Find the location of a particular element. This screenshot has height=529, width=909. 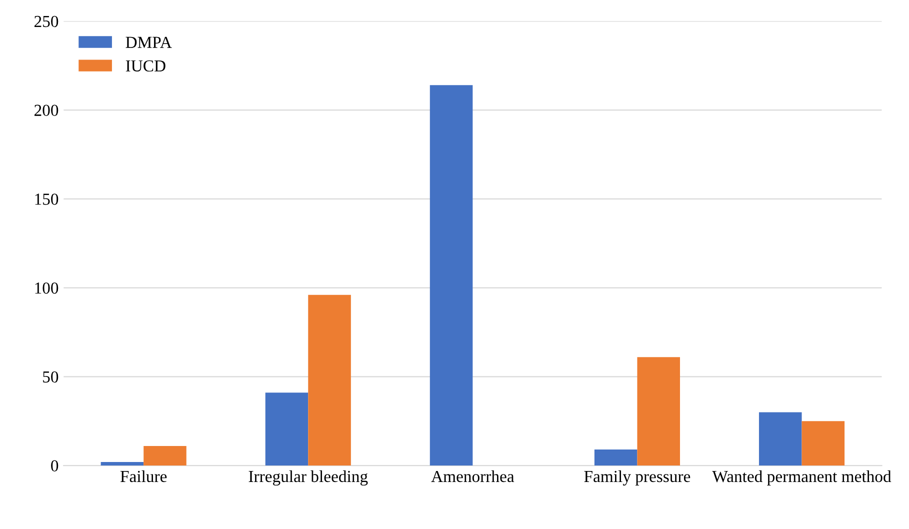

y-tick-label: 200 is located at coordinates (46, 110).